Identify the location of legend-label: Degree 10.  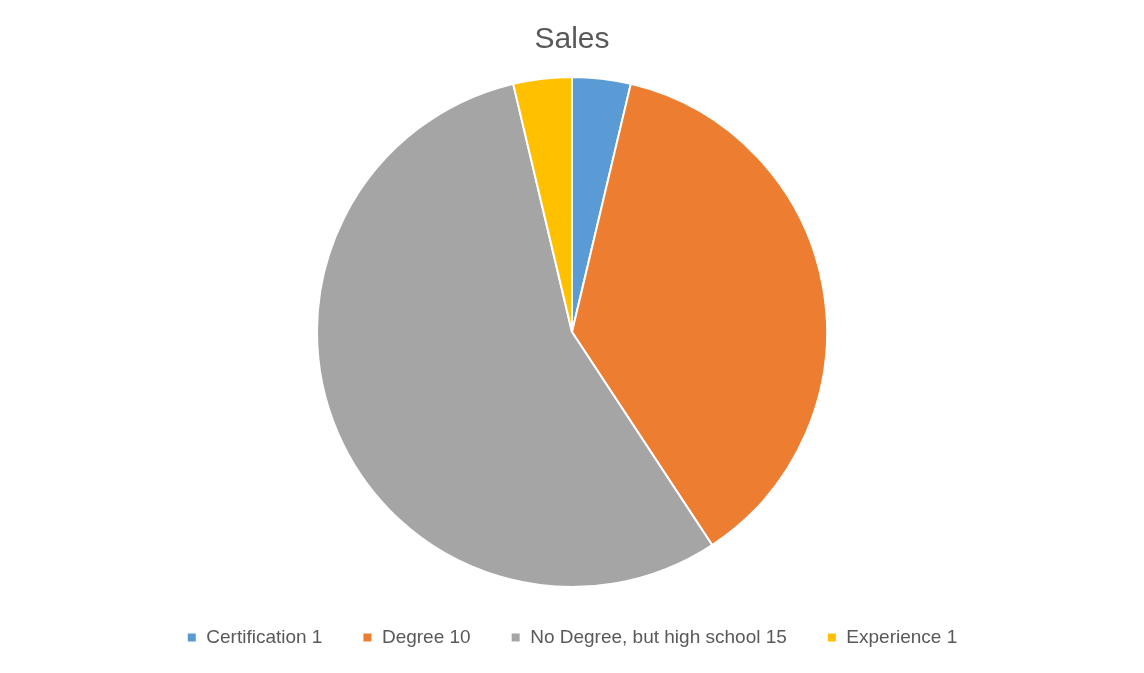
(426, 636).